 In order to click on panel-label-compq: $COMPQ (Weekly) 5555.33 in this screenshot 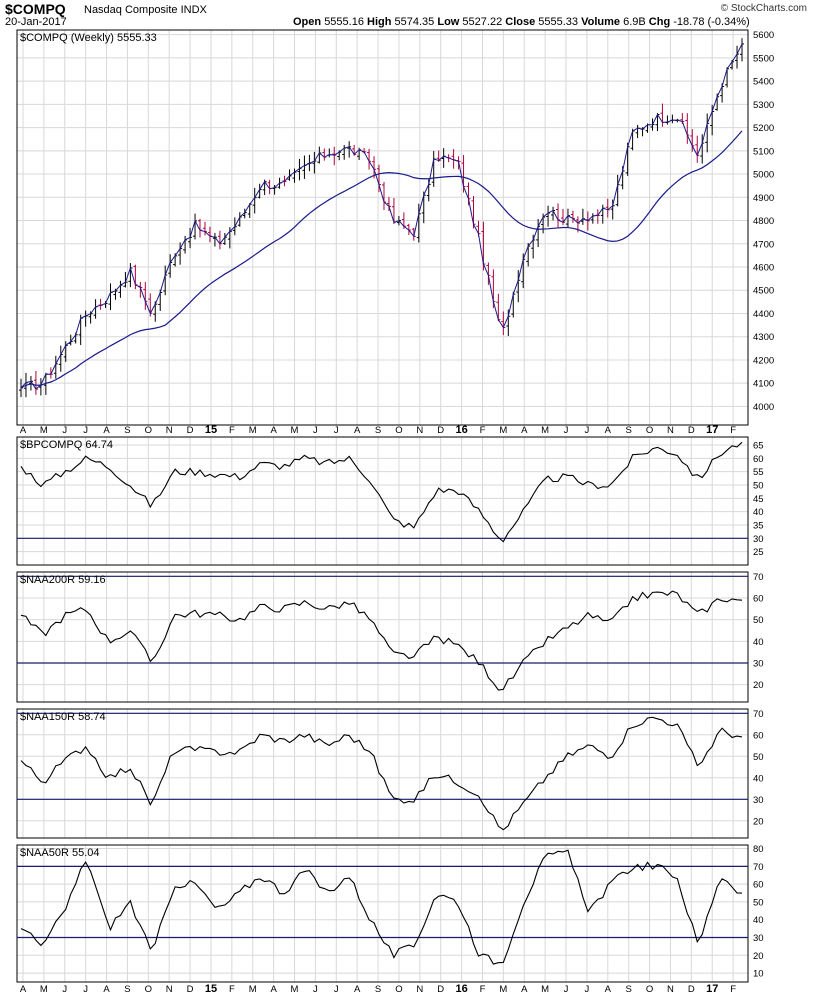, I will do `click(88, 38)`.